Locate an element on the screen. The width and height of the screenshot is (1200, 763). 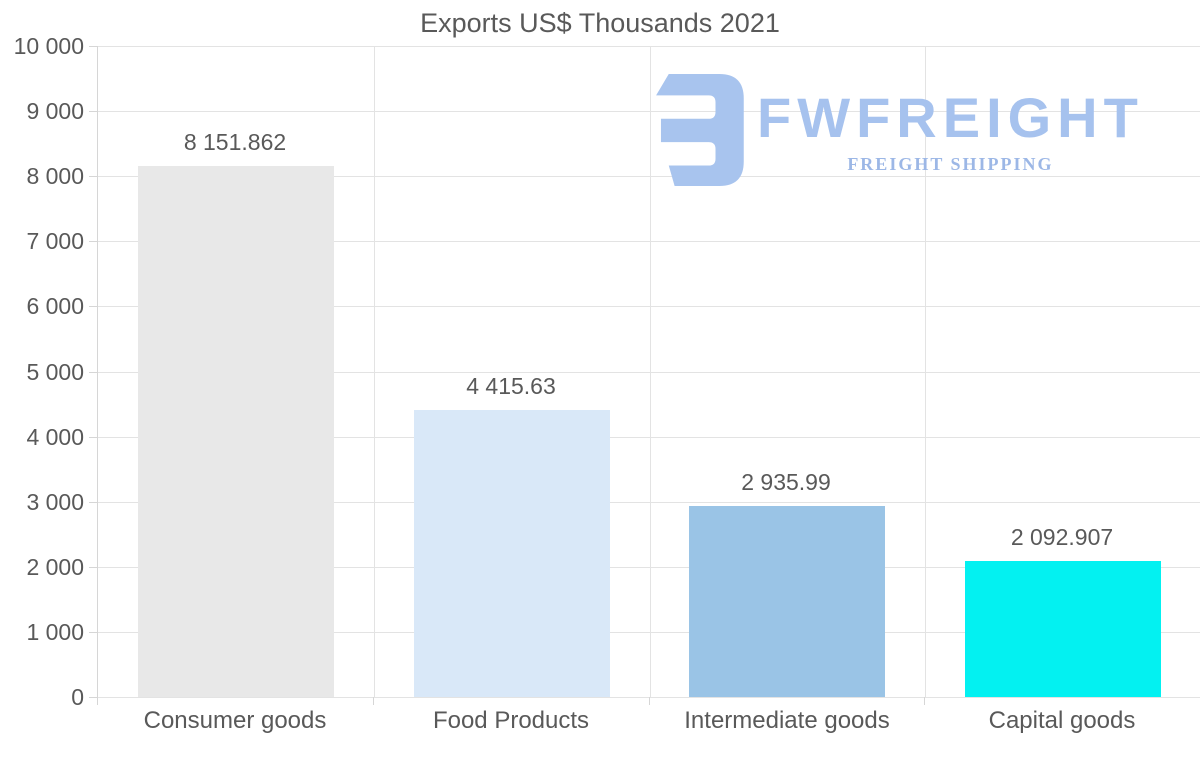
chart-title: Exports US$ Thousands 2021 is located at coordinates (600, 23).